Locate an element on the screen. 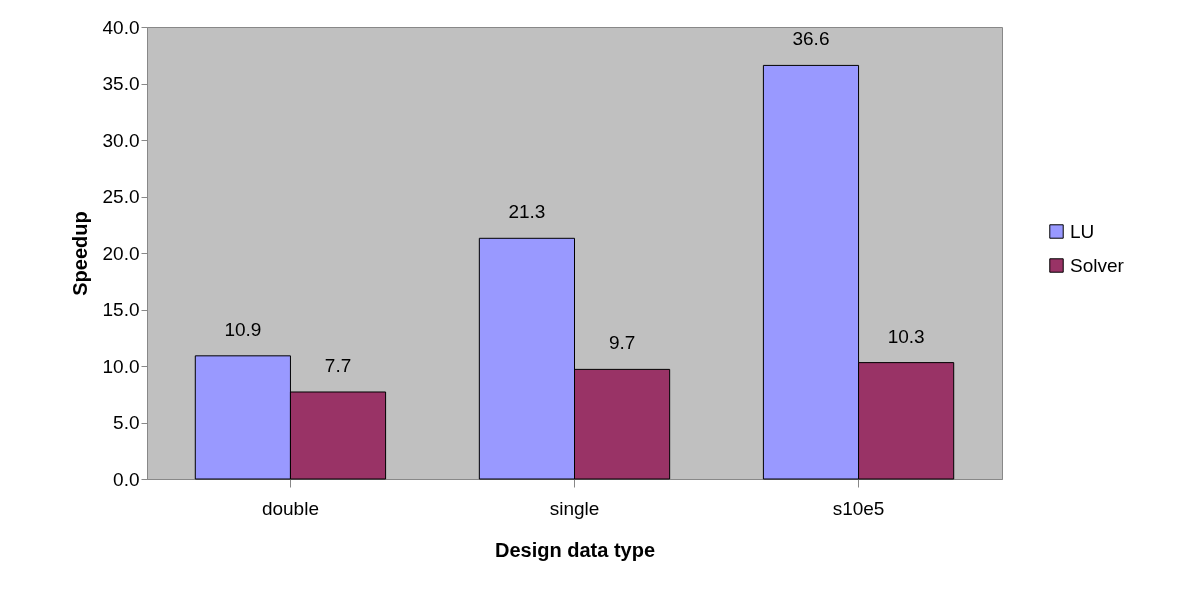 This screenshot has height=603, width=1202. data-label: 21.3 is located at coordinates (527, 212).